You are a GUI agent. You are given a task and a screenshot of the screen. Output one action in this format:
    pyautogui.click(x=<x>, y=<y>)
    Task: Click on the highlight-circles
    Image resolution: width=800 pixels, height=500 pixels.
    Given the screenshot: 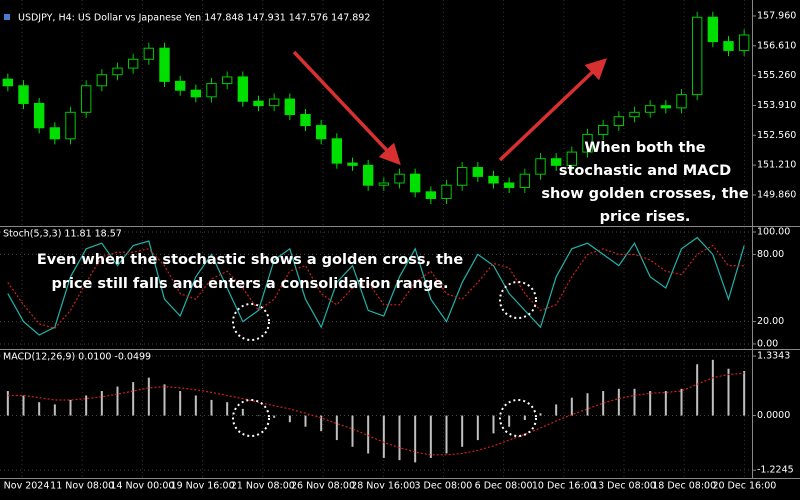 What is the action you would take?
    pyautogui.click(x=384, y=359)
    